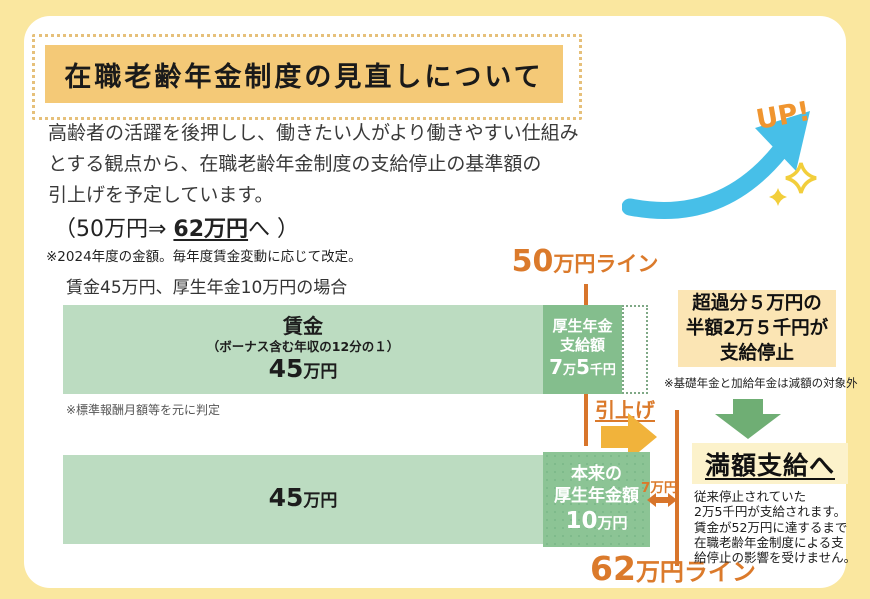 The height and width of the screenshot is (599, 870). Describe the element at coordinates (303, 346) in the screenshot. I see `bar1-wage-subtitle: （ボーナス含む年収の12分の１）` at that location.